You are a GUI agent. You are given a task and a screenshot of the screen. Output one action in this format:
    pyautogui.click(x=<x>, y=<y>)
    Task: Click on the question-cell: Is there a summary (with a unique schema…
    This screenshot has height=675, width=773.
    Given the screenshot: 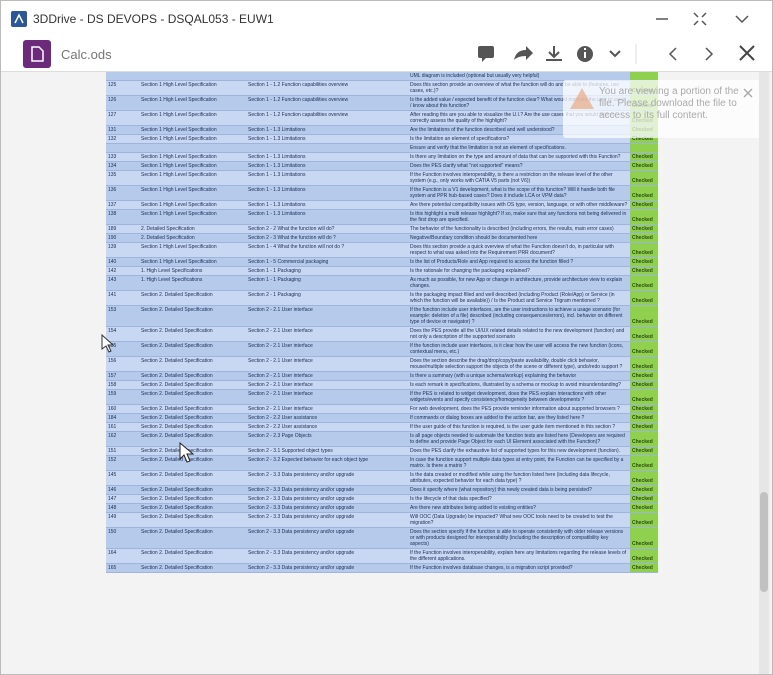 What is the action you would take?
    pyautogui.click(x=493, y=376)
    